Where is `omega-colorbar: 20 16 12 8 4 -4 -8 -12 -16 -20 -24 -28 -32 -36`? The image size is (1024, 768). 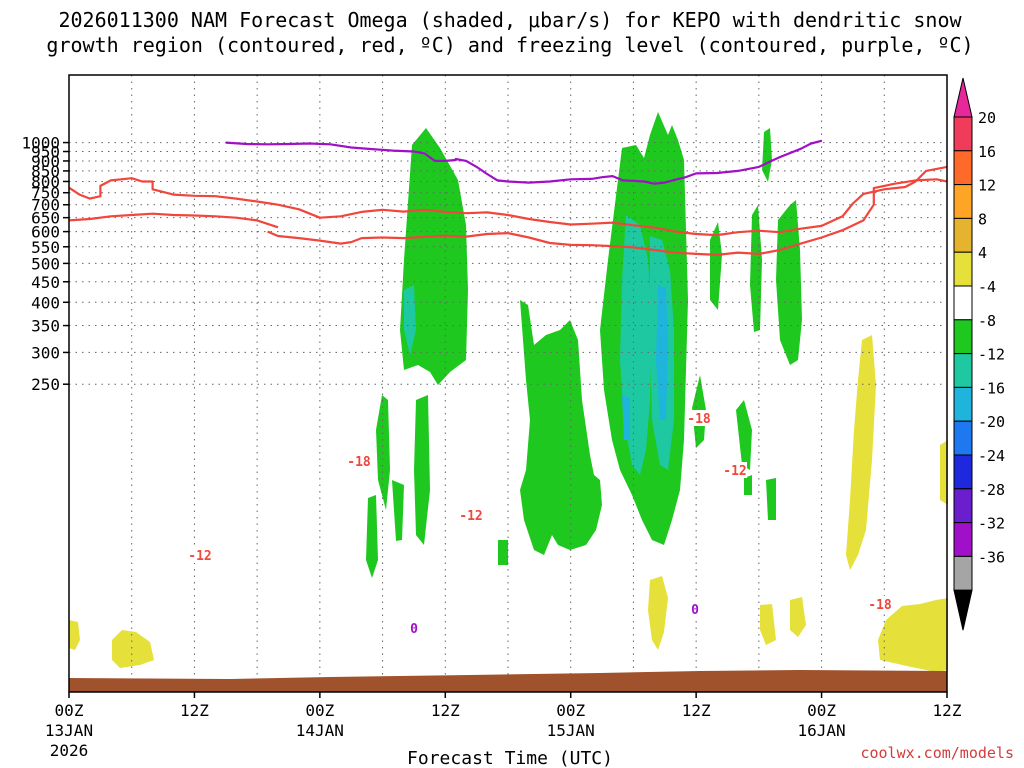
omega-colorbar: 20 16 12 8 4 -4 -8 -12 -16 -20 -24 -28 -32 -36 is located at coordinates (979, 354).